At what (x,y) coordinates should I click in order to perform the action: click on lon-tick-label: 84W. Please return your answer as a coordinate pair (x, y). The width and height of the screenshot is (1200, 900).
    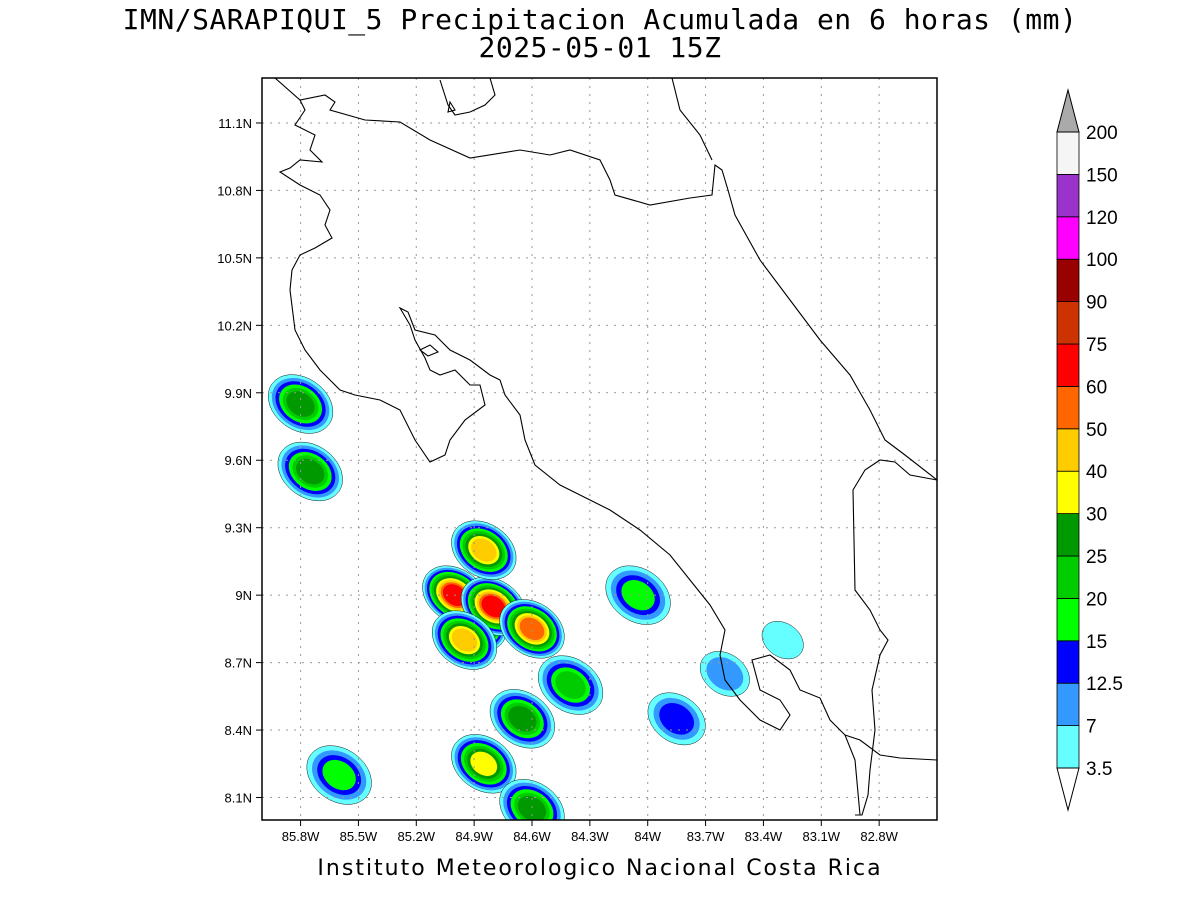
    Looking at the image, I should click on (647, 836).